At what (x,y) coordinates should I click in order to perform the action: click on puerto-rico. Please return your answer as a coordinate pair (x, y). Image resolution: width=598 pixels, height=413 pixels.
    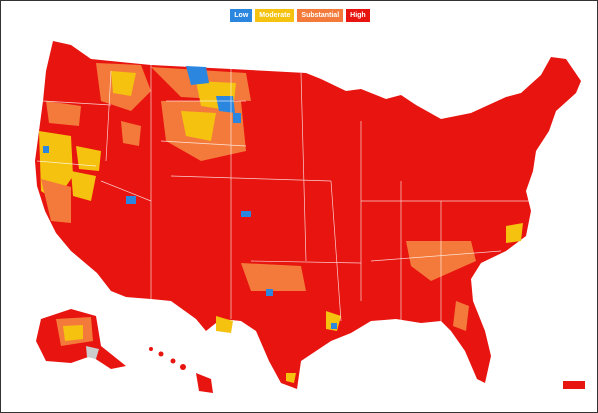
    Looking at the image, I should click on (574, 385).